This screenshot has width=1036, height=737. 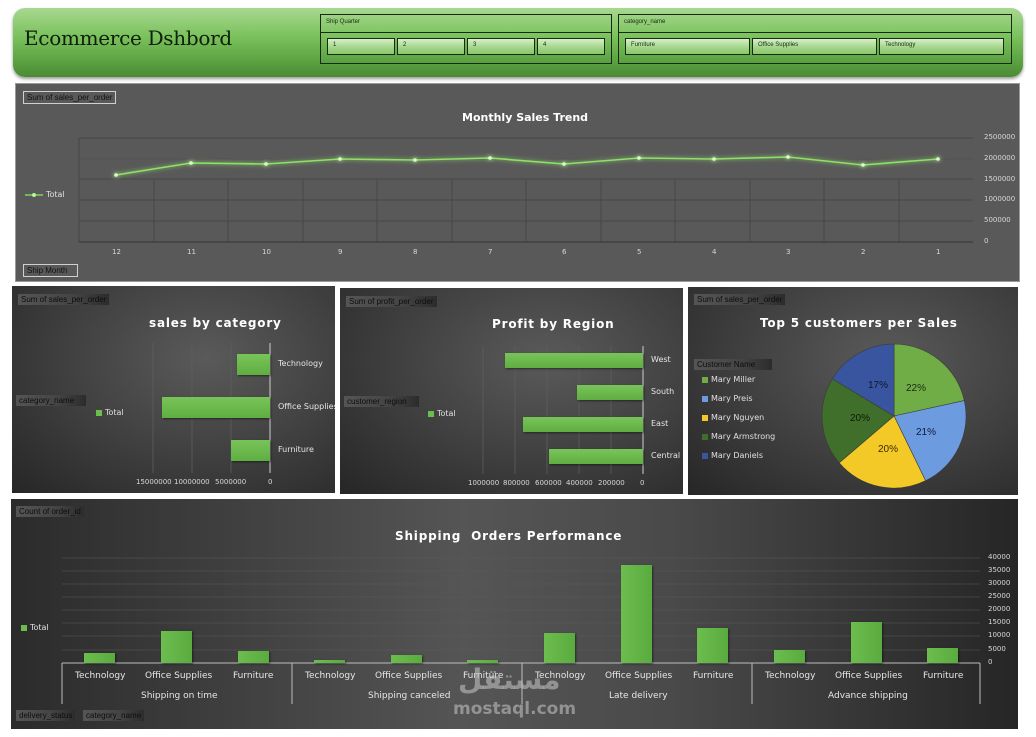 What do you see at coordinates (660, 423) in the screenshot?
I see `region-label: East` at bounding box center [660, 423].